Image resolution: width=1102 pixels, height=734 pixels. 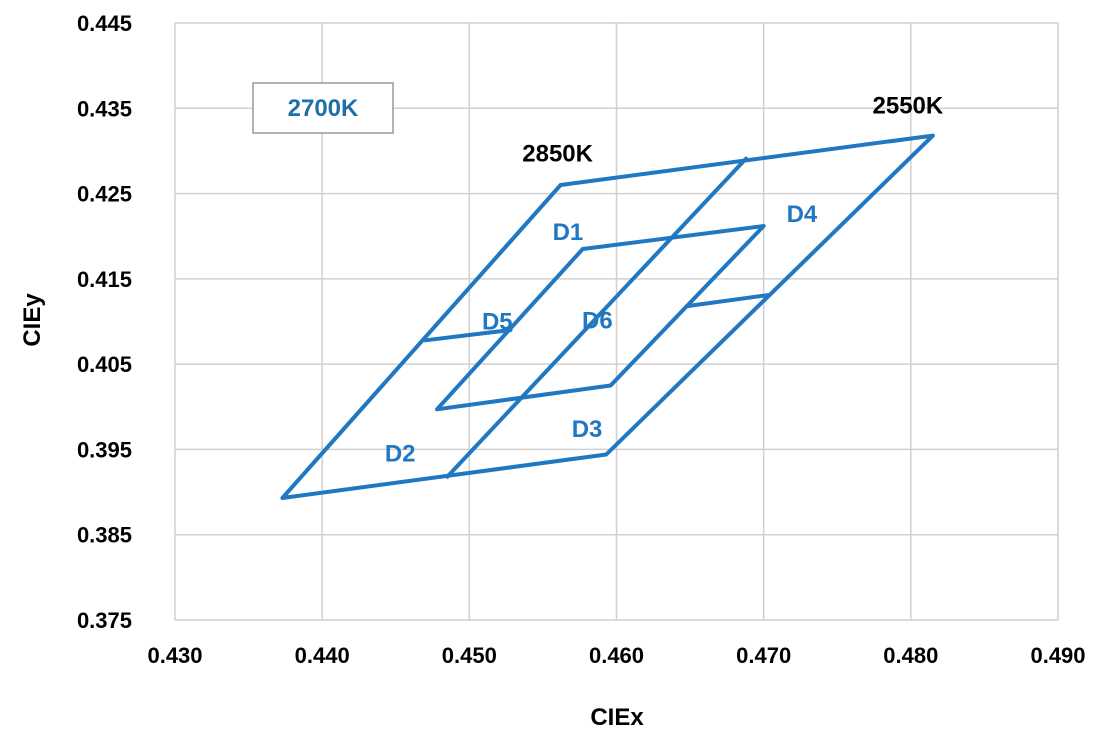 I want to click on region-label: D2, so click(x=400, y=454).